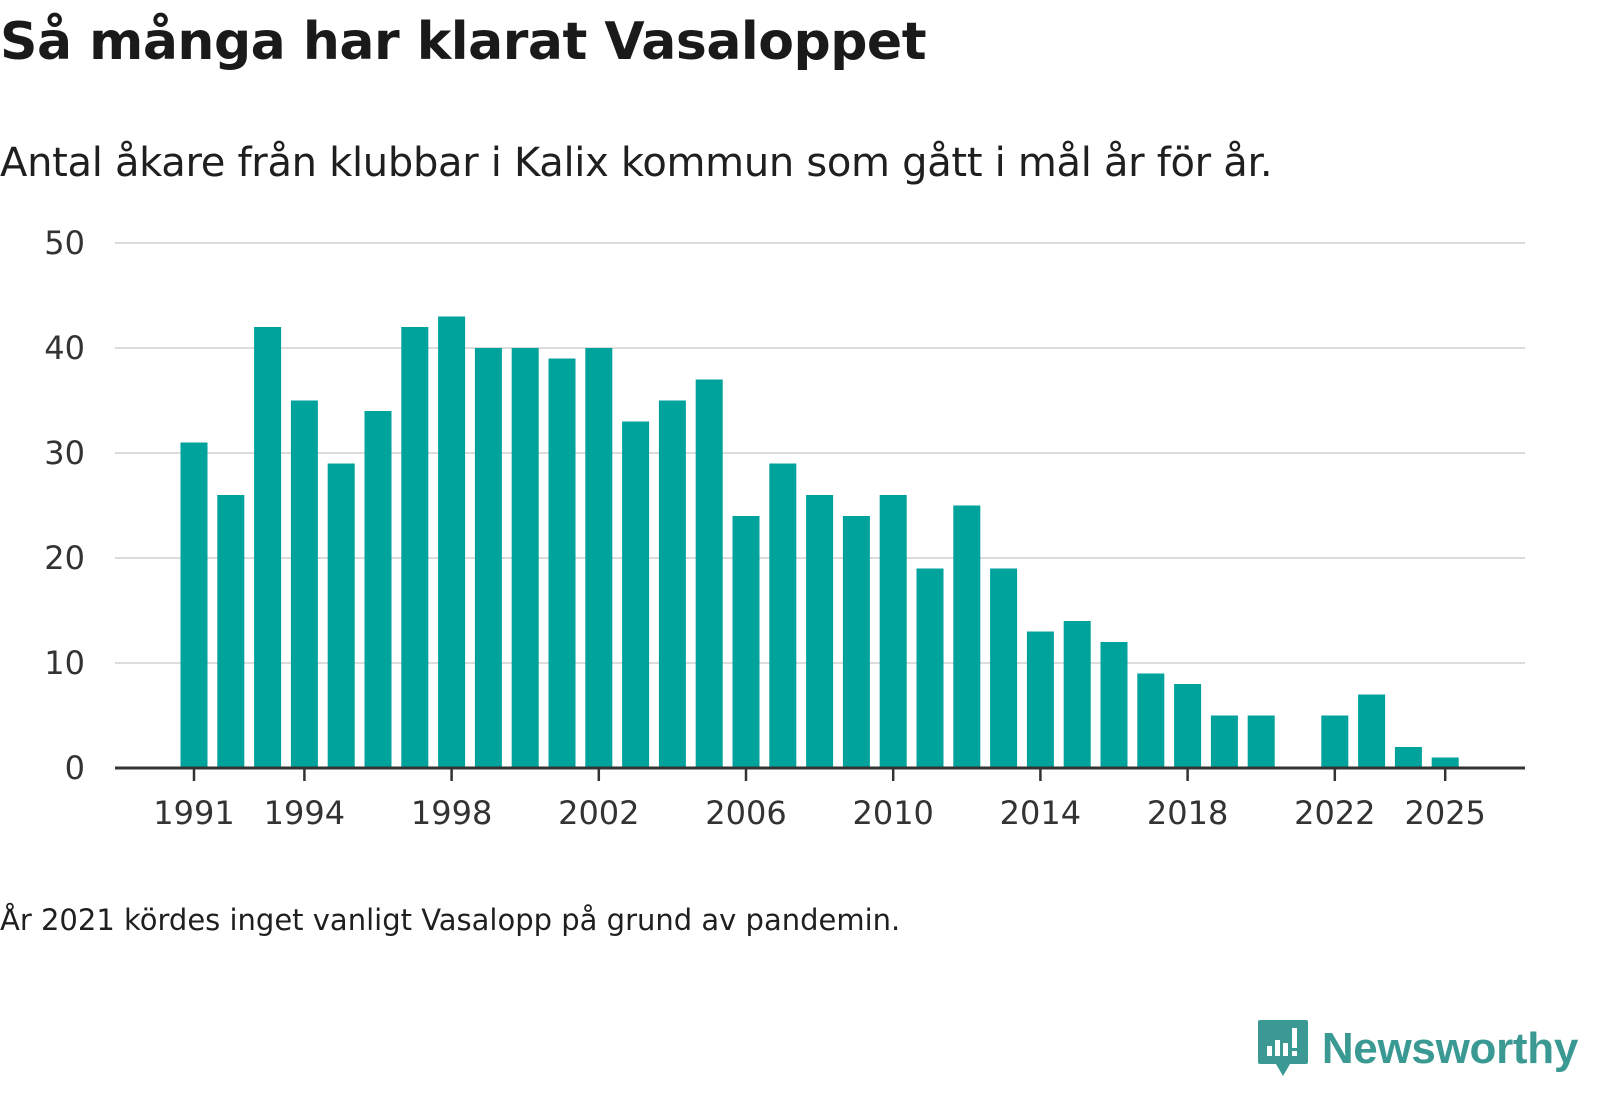  What do you see at coordinates (636, 594) in the screenshot?
I see `bar-2003` at bounding box center [636, 594].